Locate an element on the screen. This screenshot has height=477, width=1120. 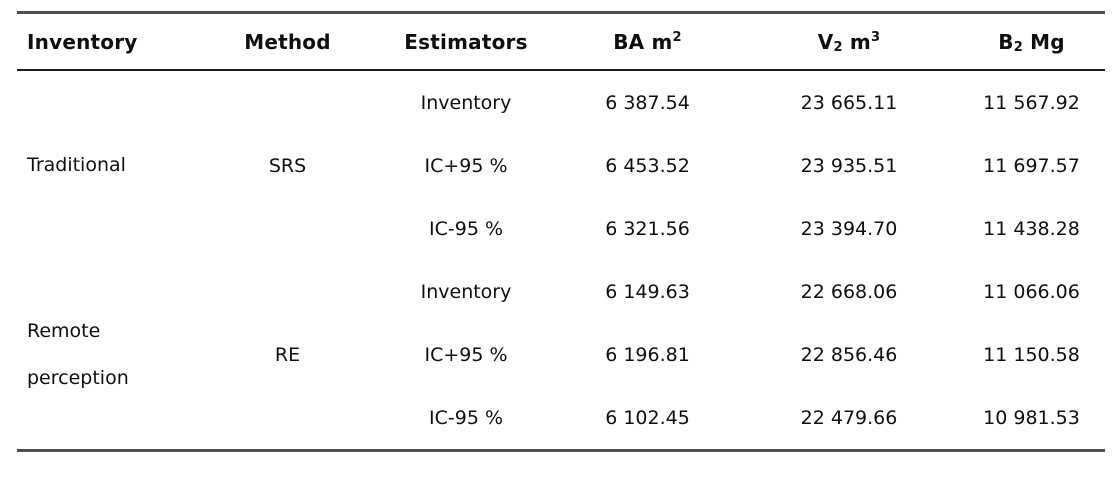
ba-m2-cell: 6 387.54 is located at coordinates (647, 102).